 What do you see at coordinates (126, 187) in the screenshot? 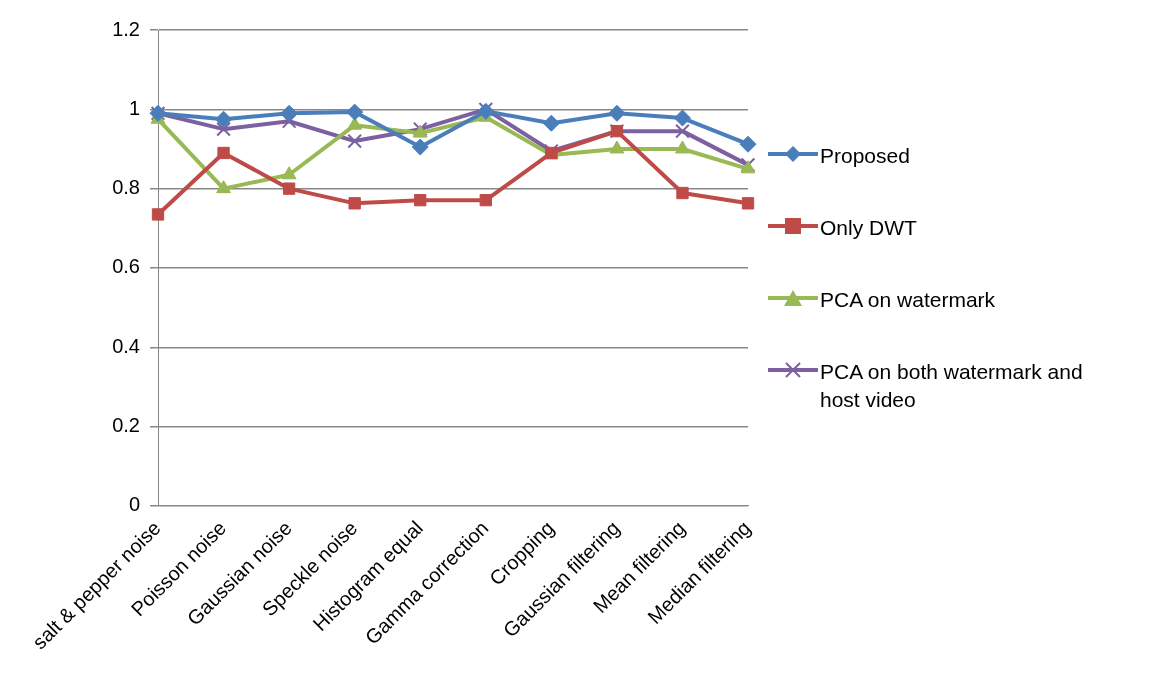
I see `y-tick-label: 0.8` at bounding box center [126, 187].